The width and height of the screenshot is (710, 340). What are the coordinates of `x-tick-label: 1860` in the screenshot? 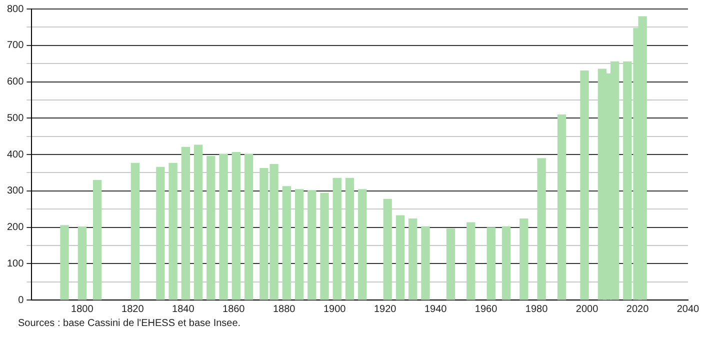 It's located at (234, 309).